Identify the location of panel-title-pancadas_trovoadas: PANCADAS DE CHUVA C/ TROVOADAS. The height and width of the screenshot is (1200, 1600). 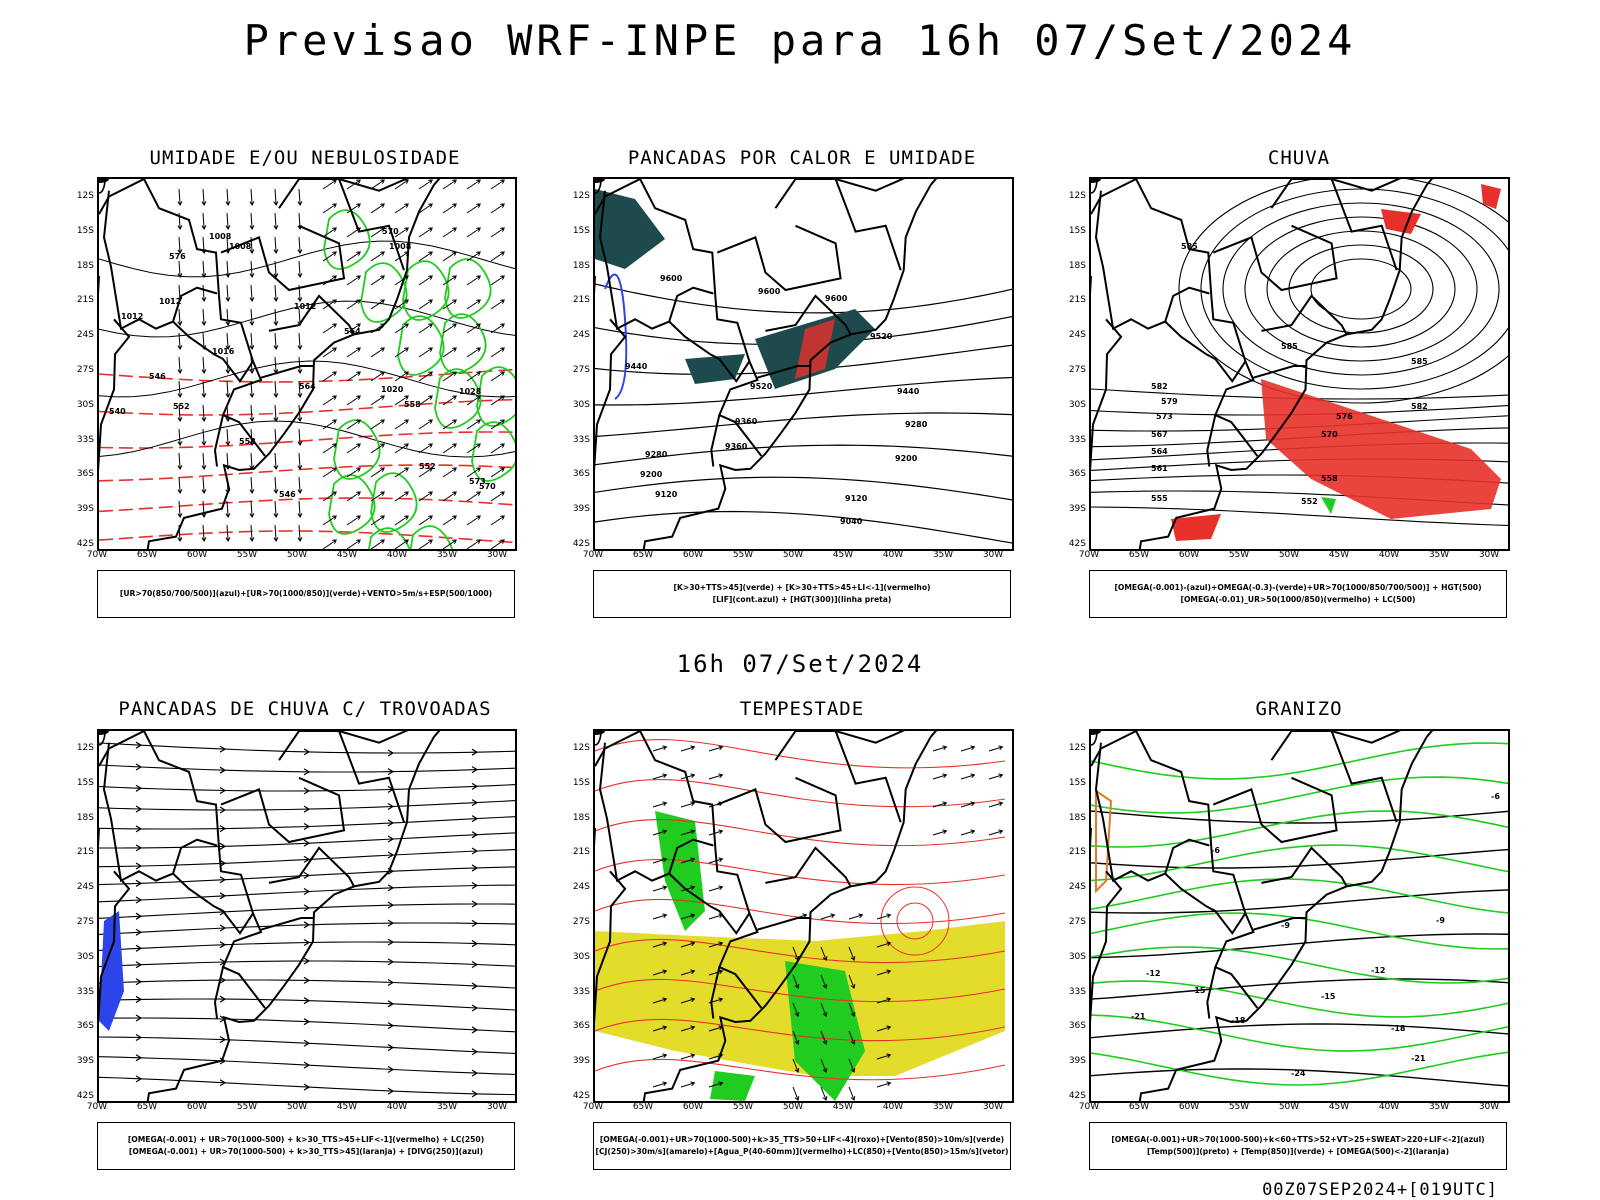
(305, 709).